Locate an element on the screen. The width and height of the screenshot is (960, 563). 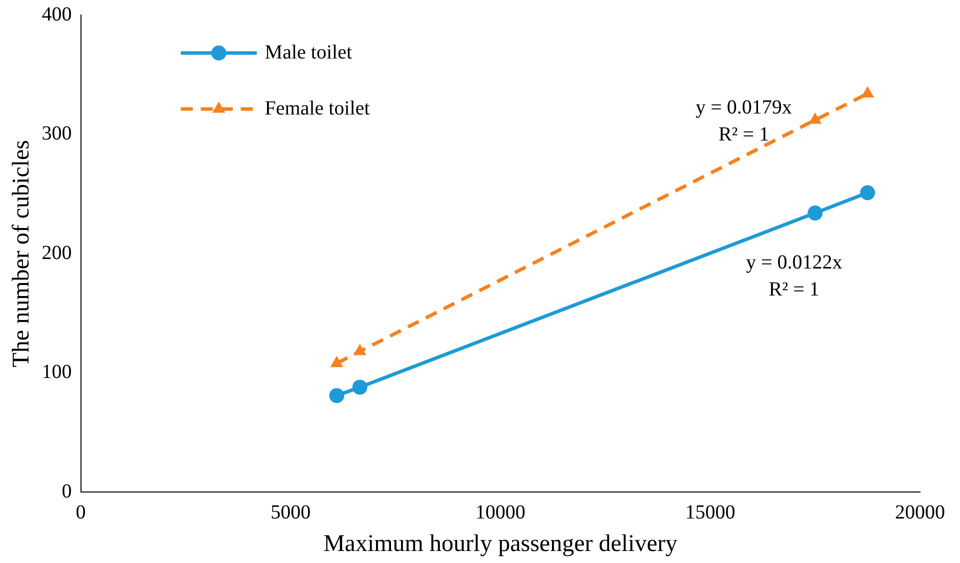
y-tick-label: 0 is located at coordinates (67, 491).